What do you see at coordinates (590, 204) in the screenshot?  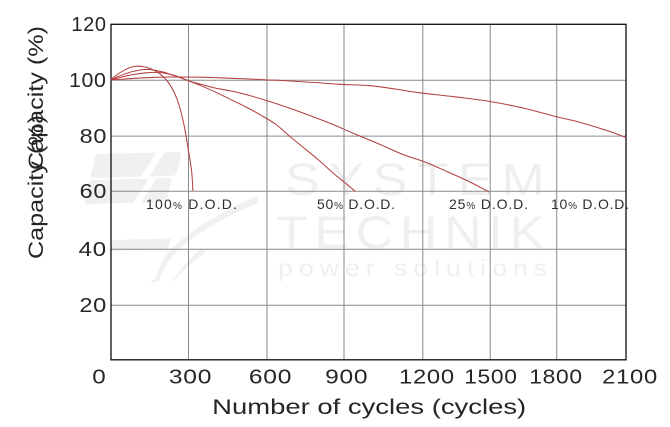 I see `svg-text: 10% D.O.D.` at bounding box center [590, 204].